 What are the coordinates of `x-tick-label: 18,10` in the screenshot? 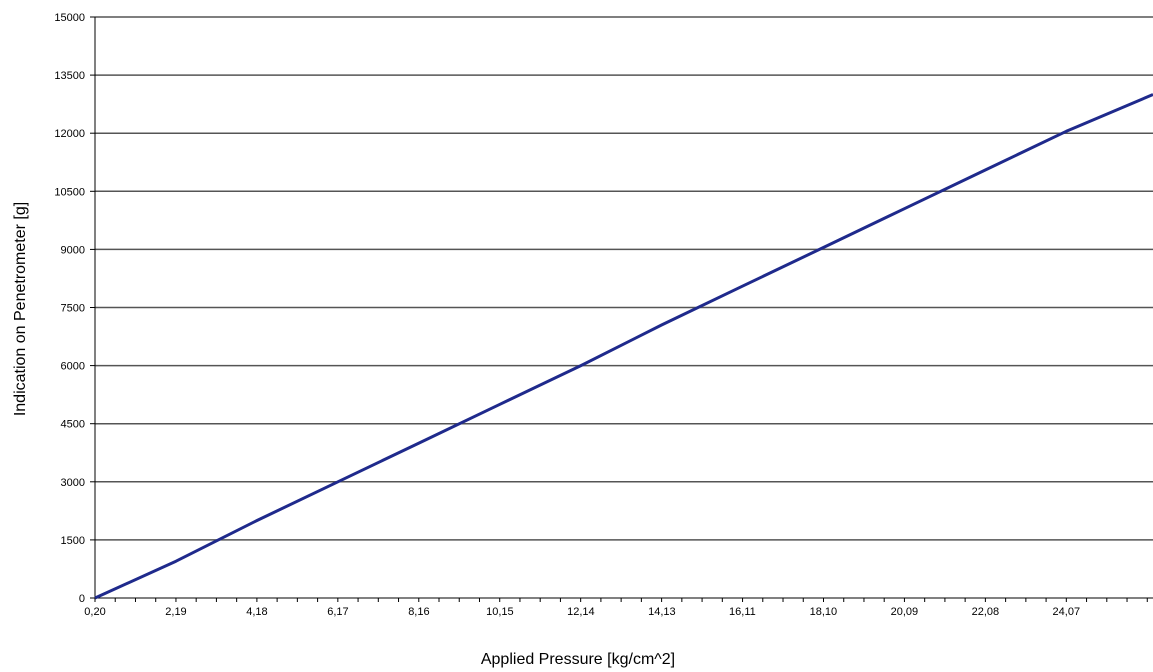 It's located at (824, 612).